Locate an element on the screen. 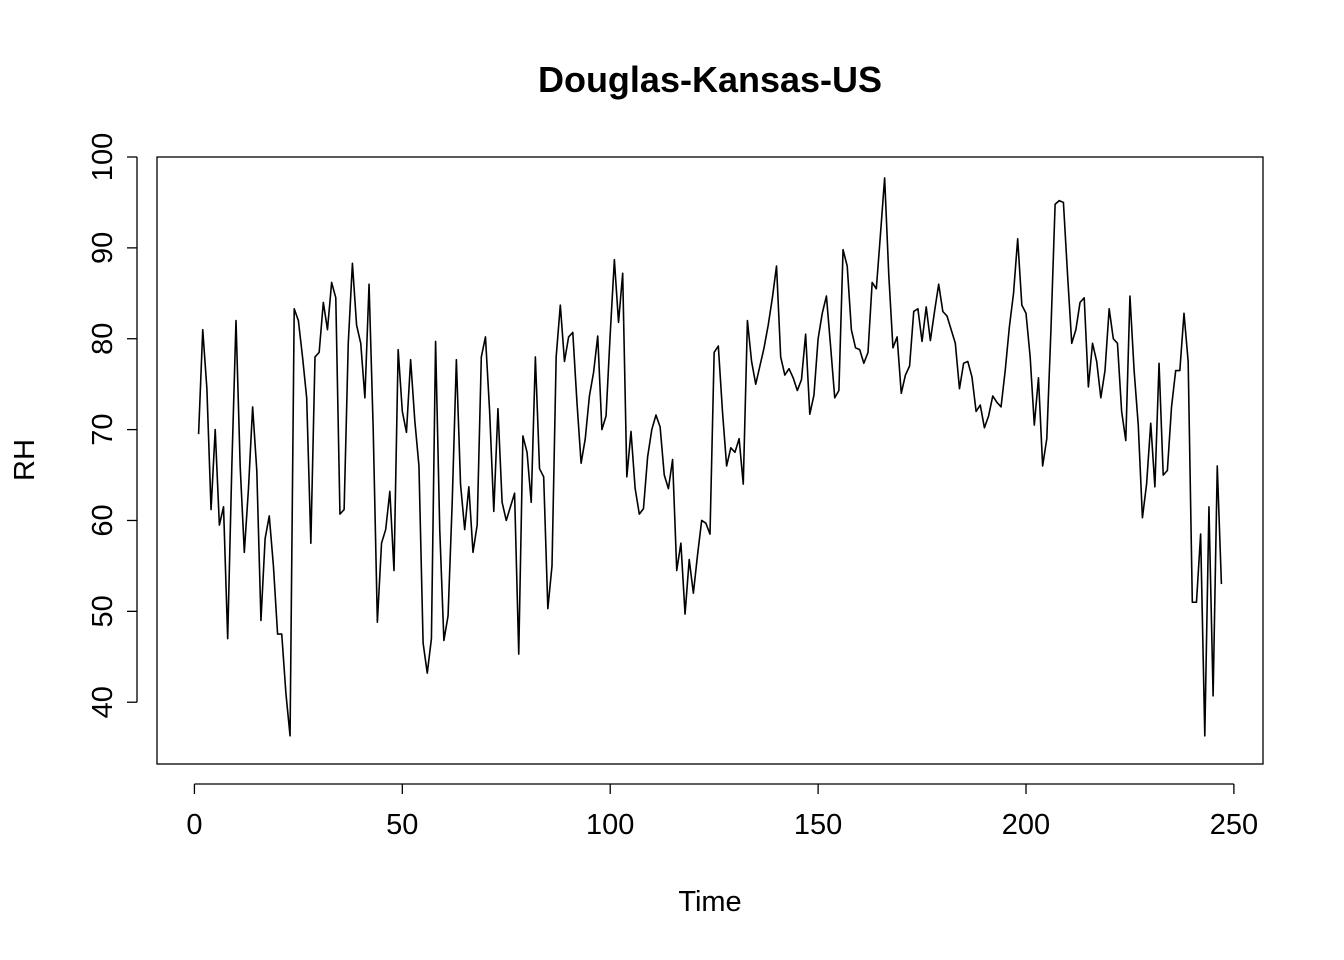  y-tick-label: 80 is located at coordinates (103, 339).